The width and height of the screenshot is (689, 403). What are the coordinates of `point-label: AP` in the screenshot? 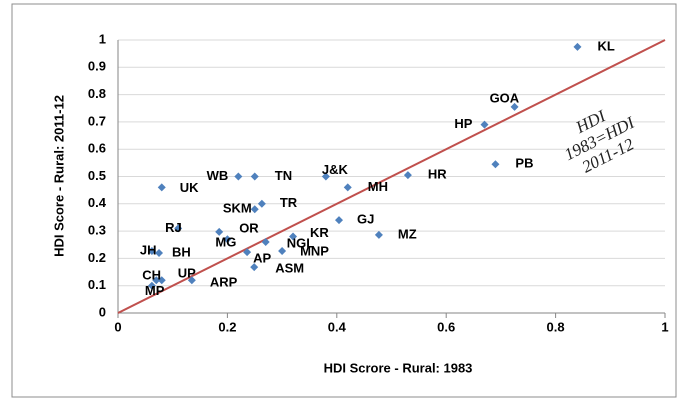 It's located at (262, 258).